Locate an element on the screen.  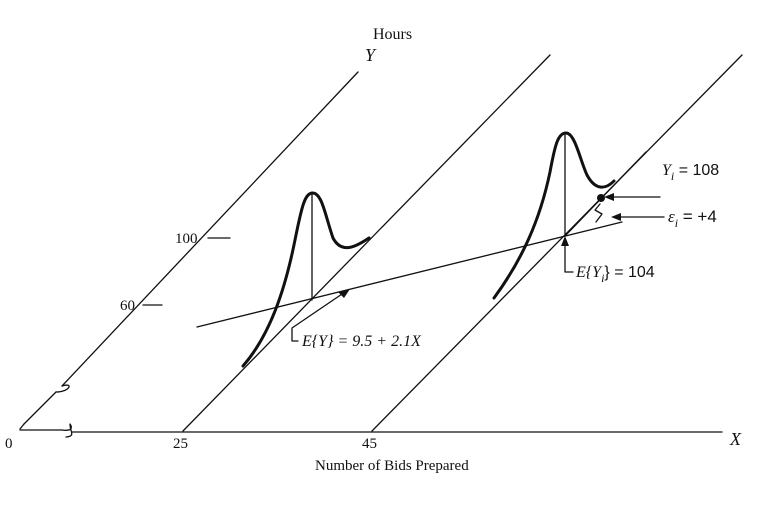
y-tick-label-100: 100 is located at coordinates (186, 239).